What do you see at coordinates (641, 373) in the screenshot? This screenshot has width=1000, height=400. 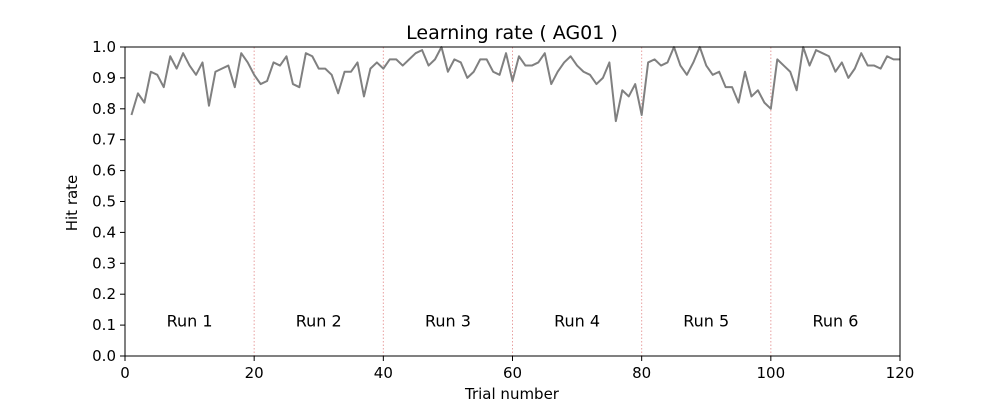 I see `x-tick-label-4: 80` at bounding box center [641, 373].